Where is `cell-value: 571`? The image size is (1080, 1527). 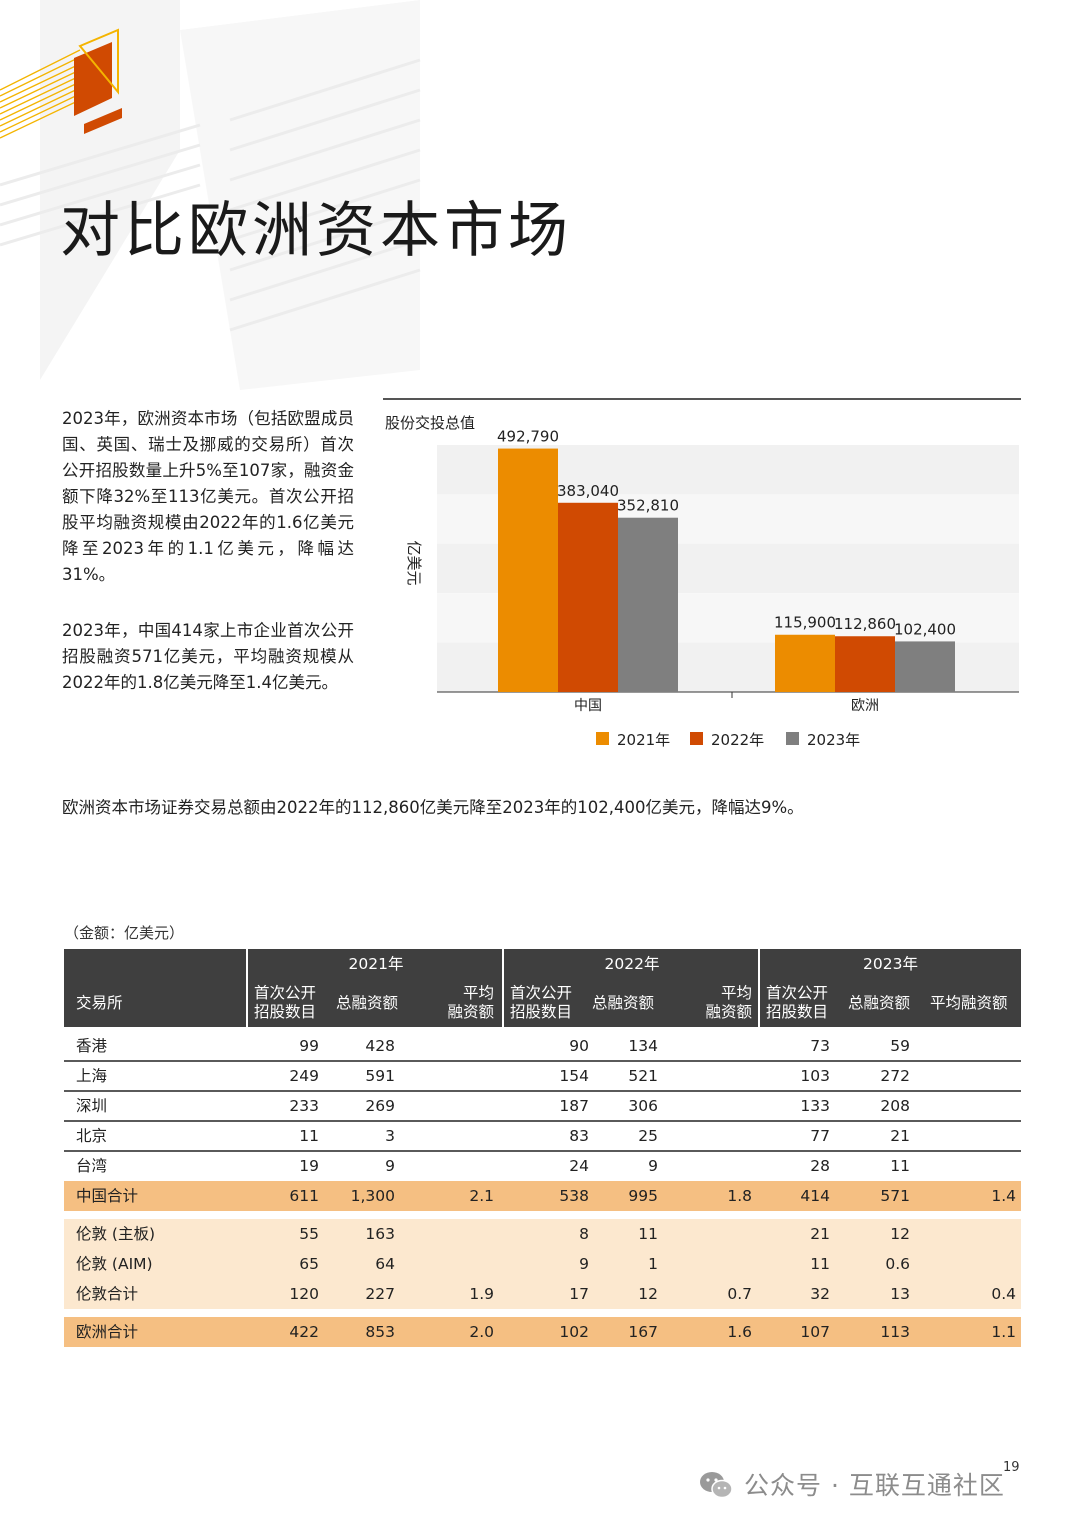
cell-value: 571 is located at coordinates (895, 1196).